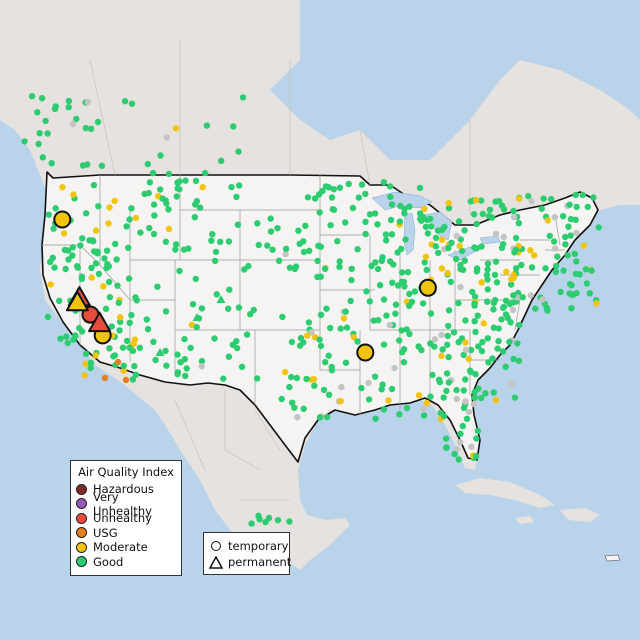 This screenshot has width=640, height=640. I want to click on legend-item-moderate: Moderate, so click(126, 547).